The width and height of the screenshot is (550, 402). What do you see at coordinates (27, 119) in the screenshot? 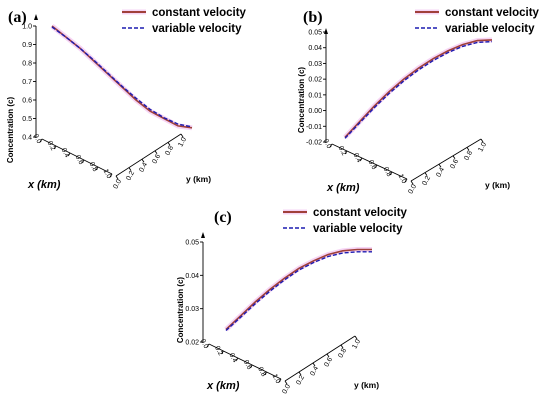
I see `z-tick-label: 0.5` at bounding box center [27, 119].